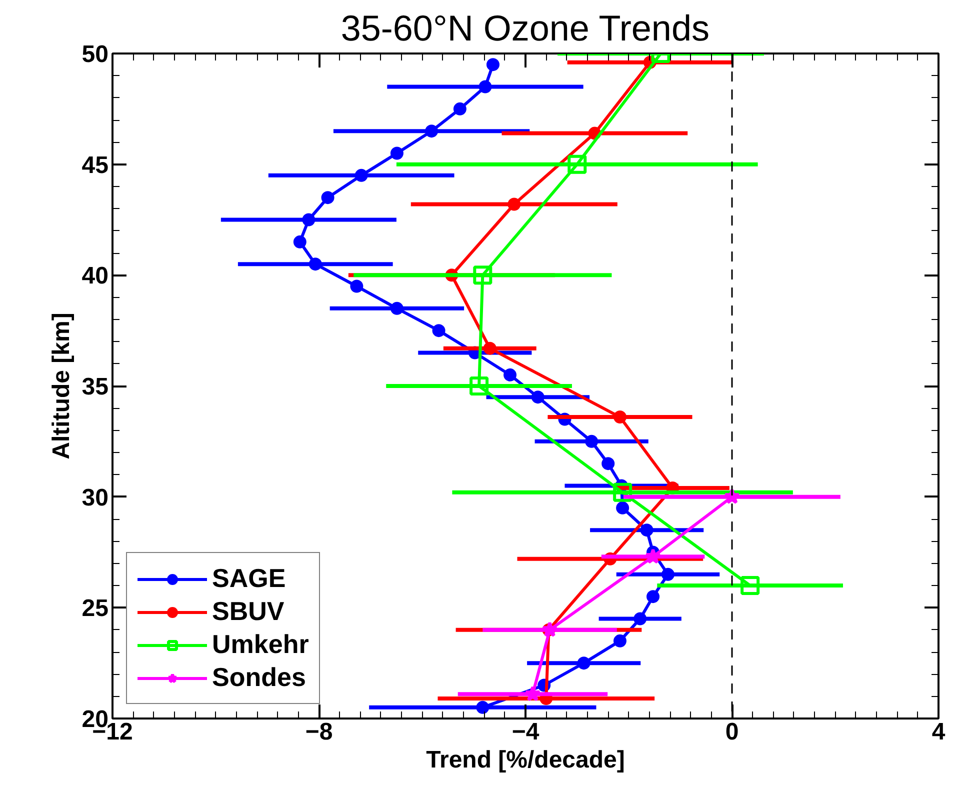  What do you see at coordinates (939, 732) in the screenshot?
I see `x-tick-label: 4` at bounding box center [939, 732].